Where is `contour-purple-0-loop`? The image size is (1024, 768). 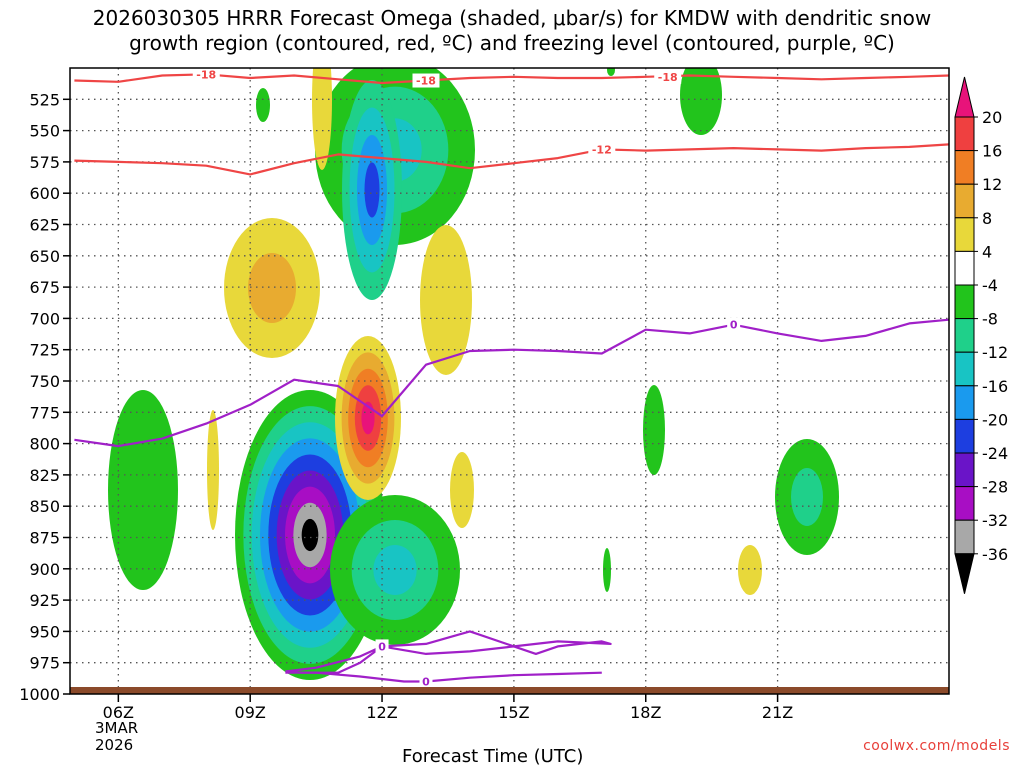 contour-purple-0-loop is located at coordinates (448, 652).